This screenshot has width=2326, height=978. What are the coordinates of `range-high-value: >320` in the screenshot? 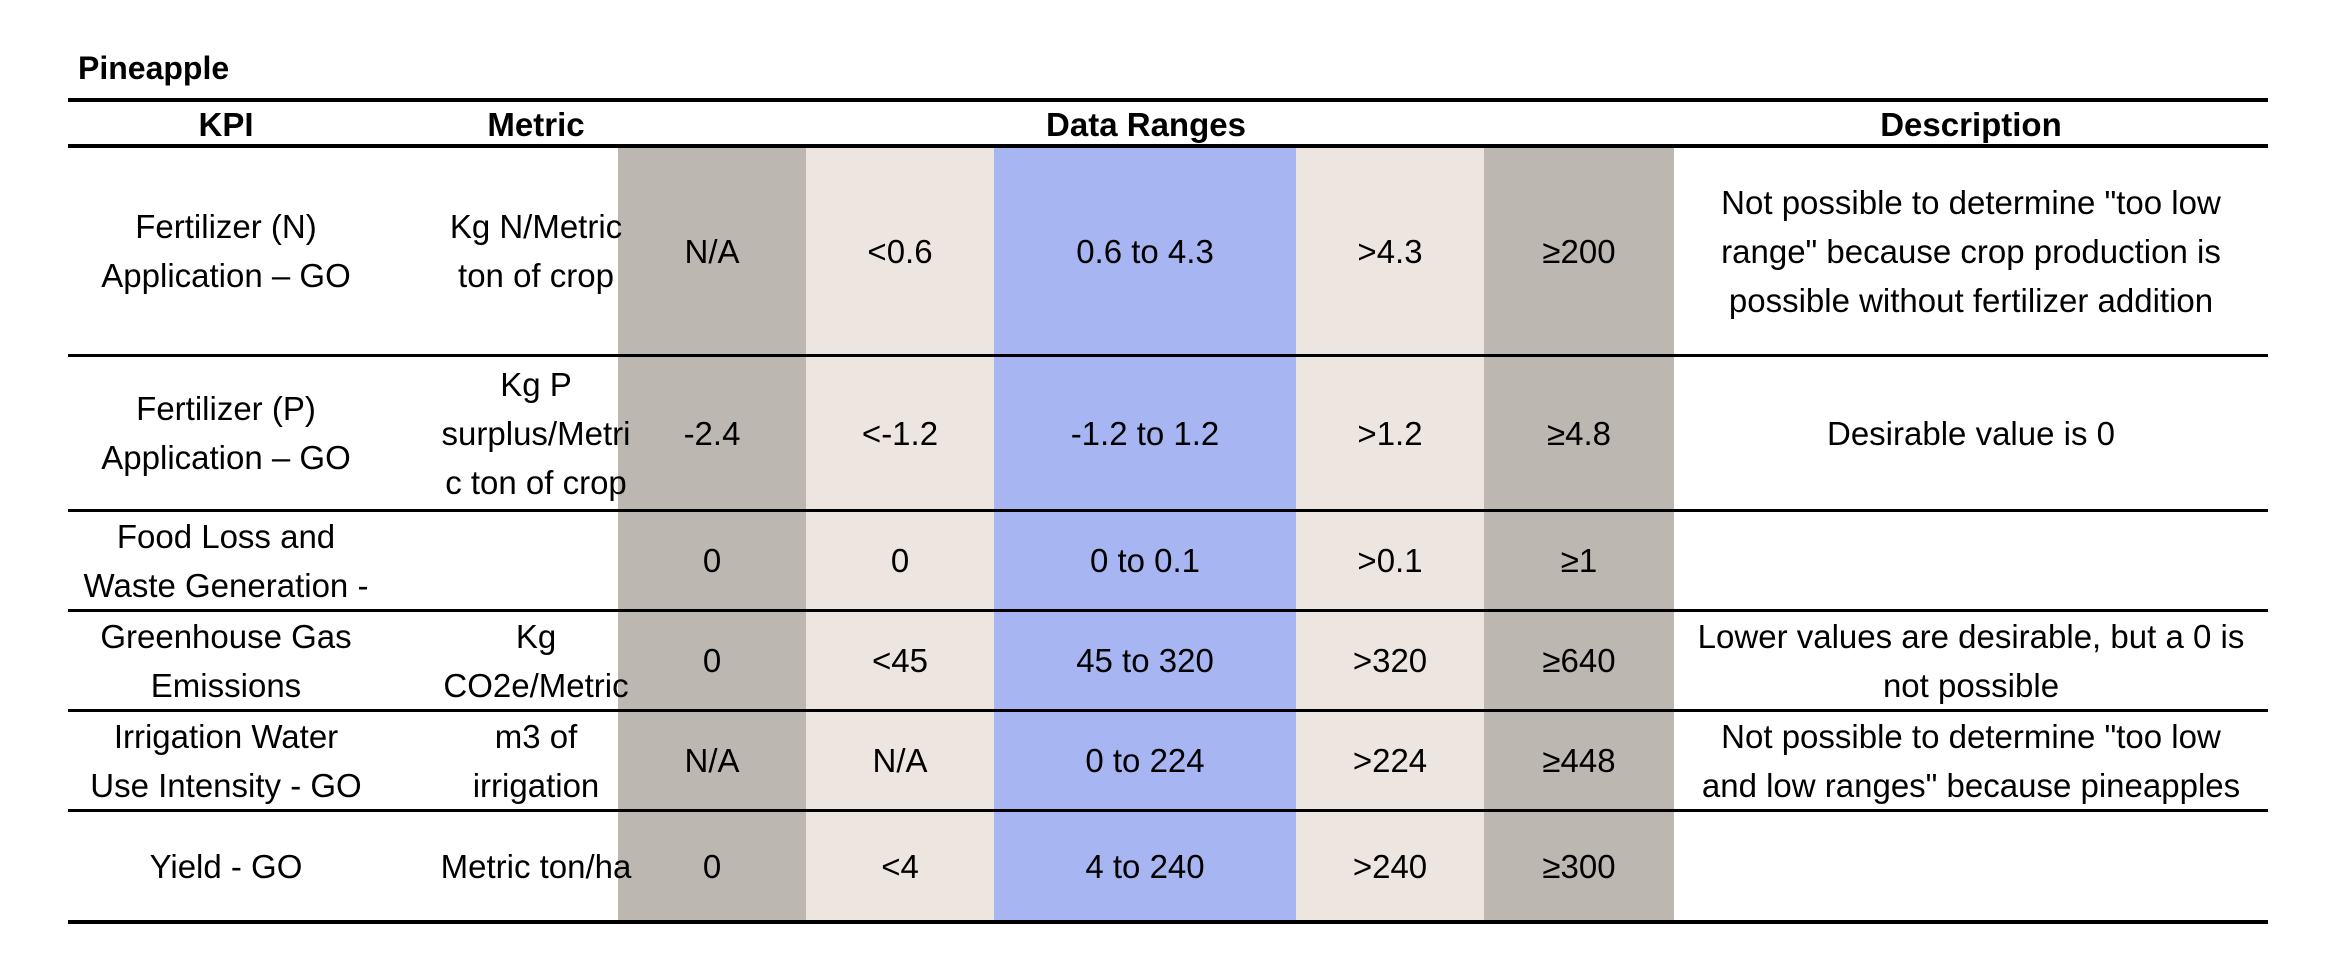 It's located at (1390, 660).